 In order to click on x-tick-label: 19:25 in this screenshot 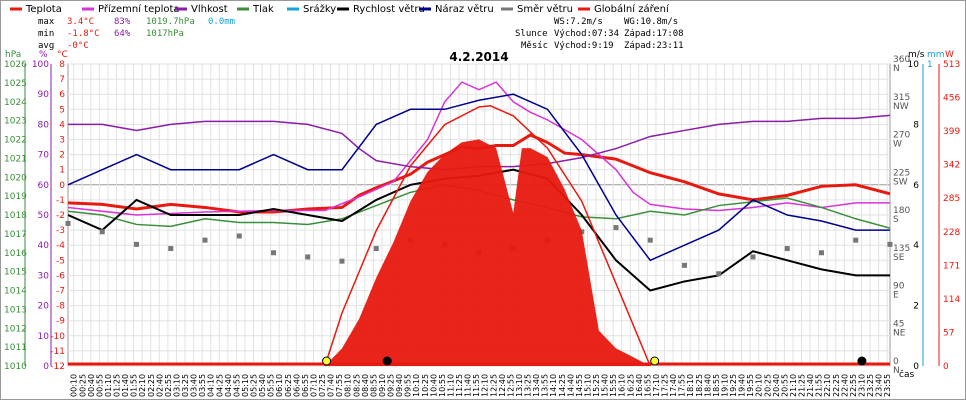, I will do `click(733, 385)`.